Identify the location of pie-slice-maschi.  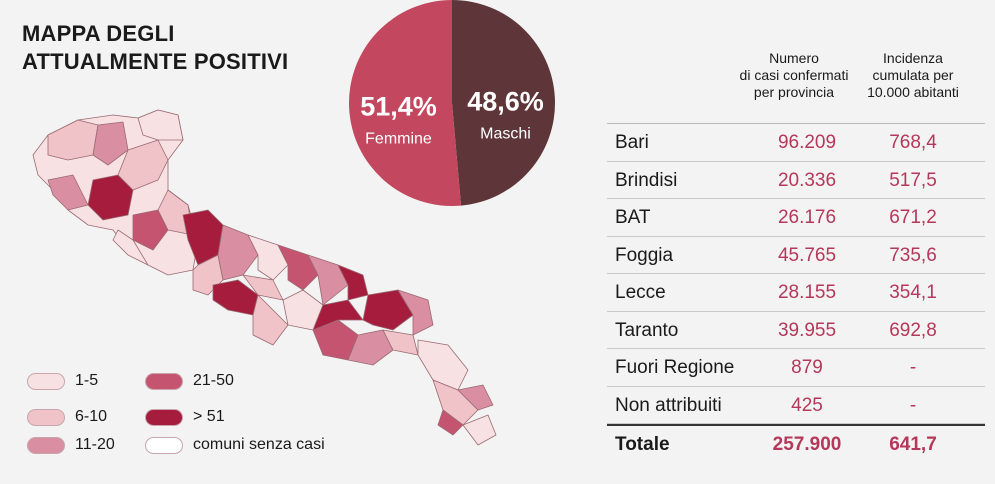
(503, 103).